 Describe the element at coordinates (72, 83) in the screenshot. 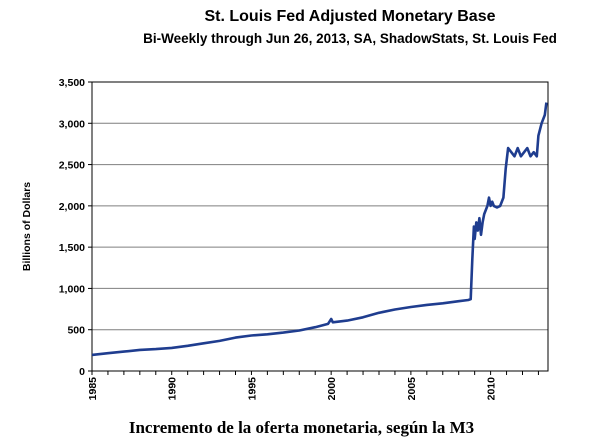

I see `y-tick-label: 3,500` at that location.